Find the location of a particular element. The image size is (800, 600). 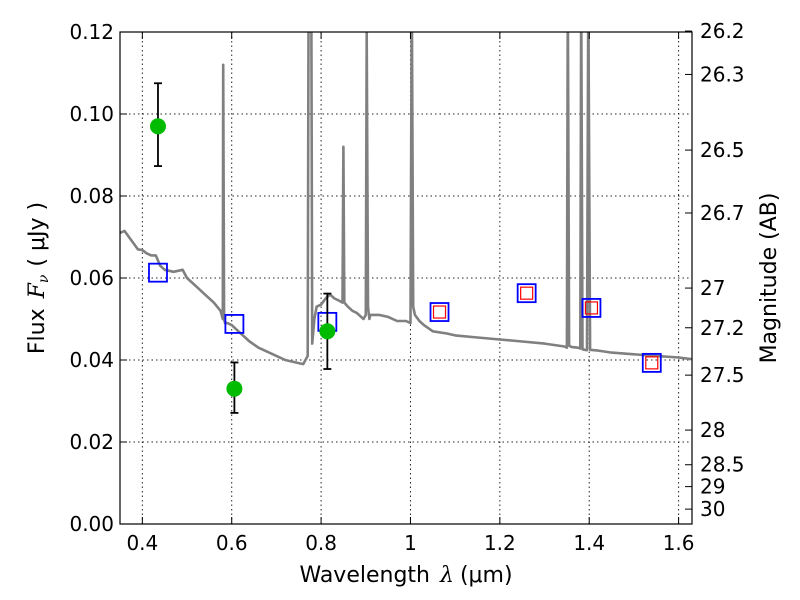

x-axis-label-unit: (μm) is located at coordinates (486, 575).